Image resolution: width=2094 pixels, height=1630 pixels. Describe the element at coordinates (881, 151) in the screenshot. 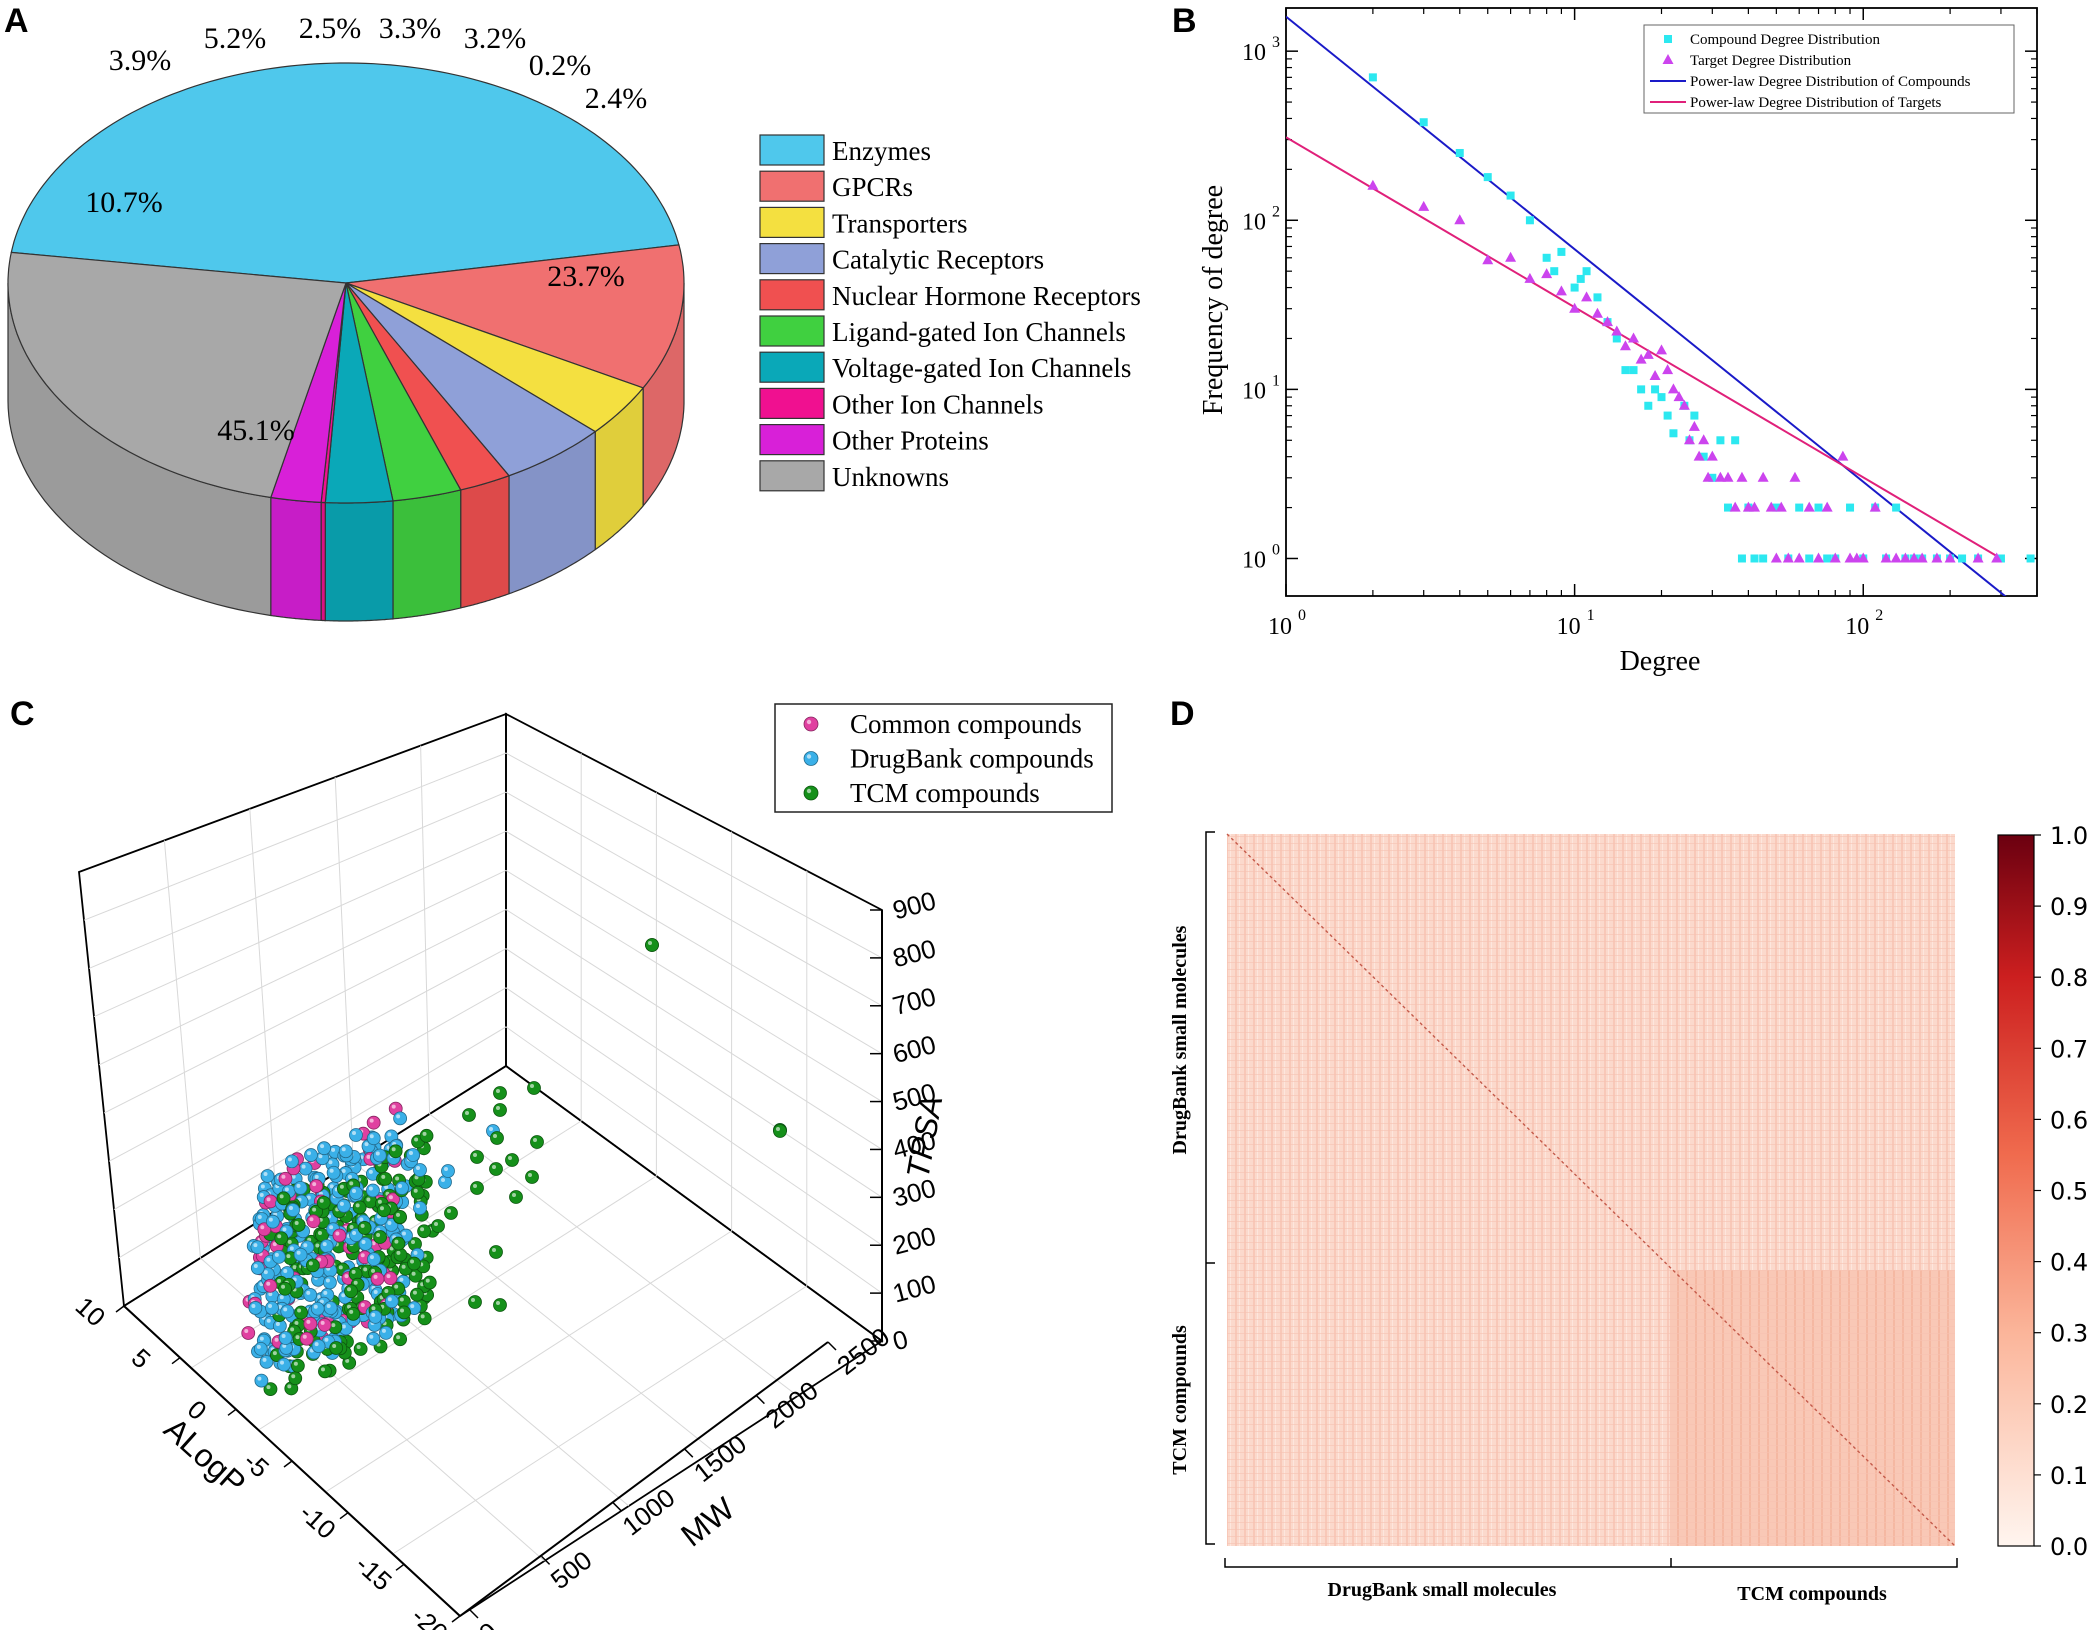

I see `legend-label: Enzymes` at that location.